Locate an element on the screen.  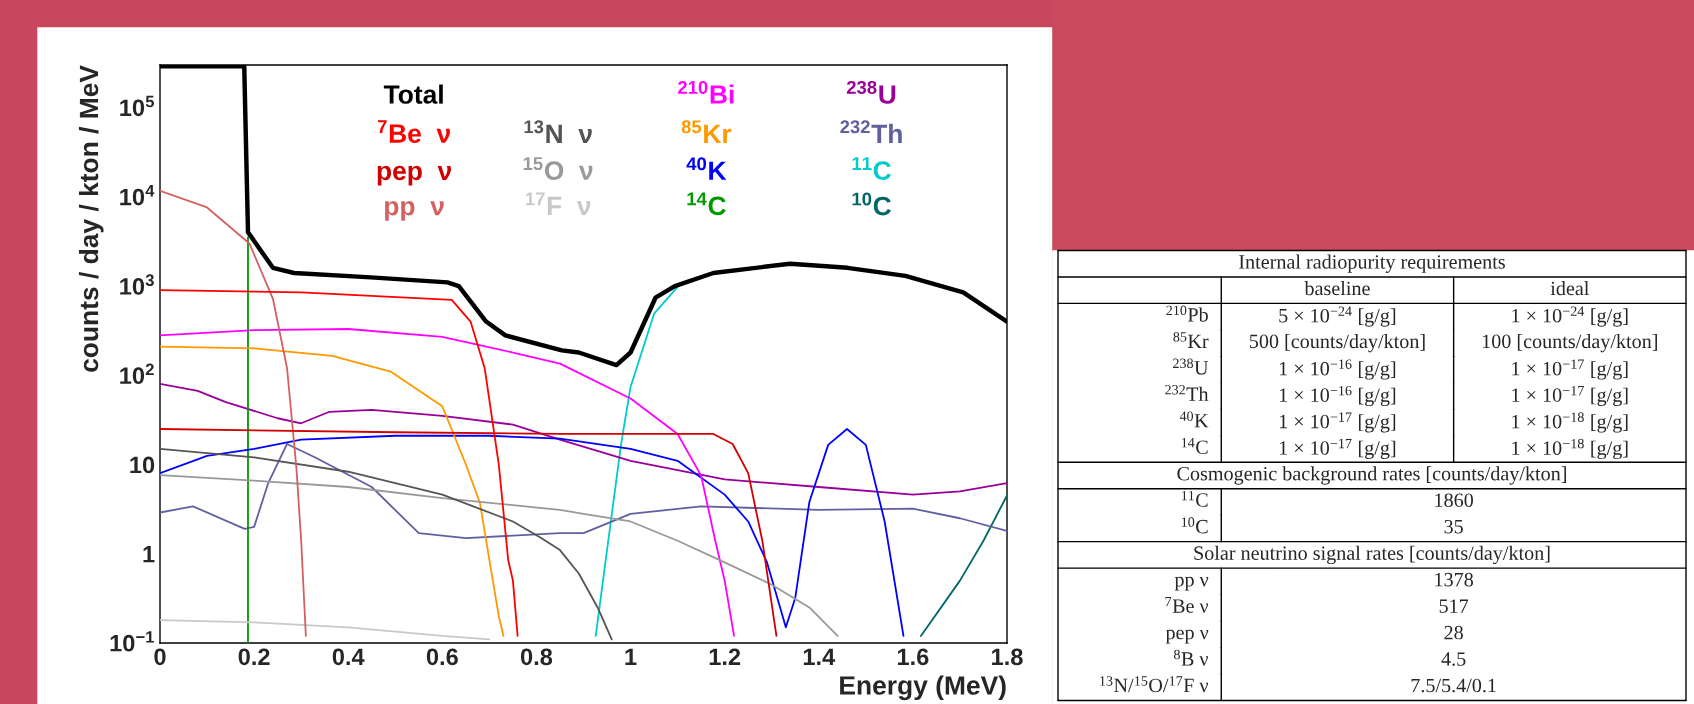
x-tick-label: 1.6 is located at coordinates (913, 657).